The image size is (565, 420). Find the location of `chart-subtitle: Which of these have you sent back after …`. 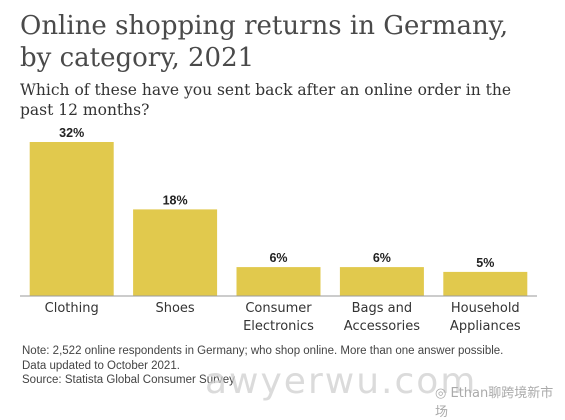

chart-subtitle: Which of these have you sent back after … is located at coordinates (287, 100).